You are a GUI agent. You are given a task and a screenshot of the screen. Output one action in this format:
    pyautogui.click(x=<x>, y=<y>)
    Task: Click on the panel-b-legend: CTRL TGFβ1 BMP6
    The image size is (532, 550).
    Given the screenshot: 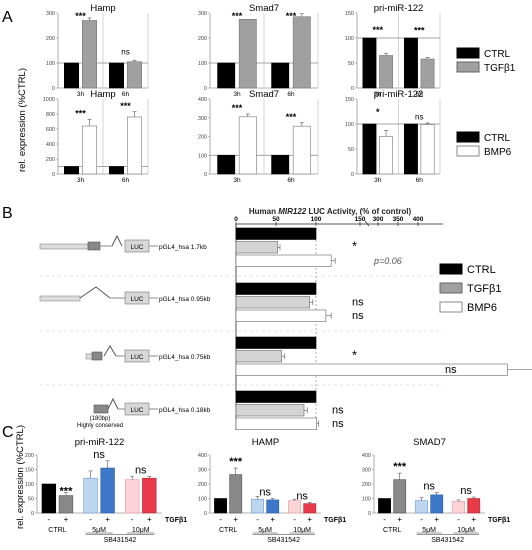 What is the action you would take?
    pyautogui.click(x=470, y=288)
    